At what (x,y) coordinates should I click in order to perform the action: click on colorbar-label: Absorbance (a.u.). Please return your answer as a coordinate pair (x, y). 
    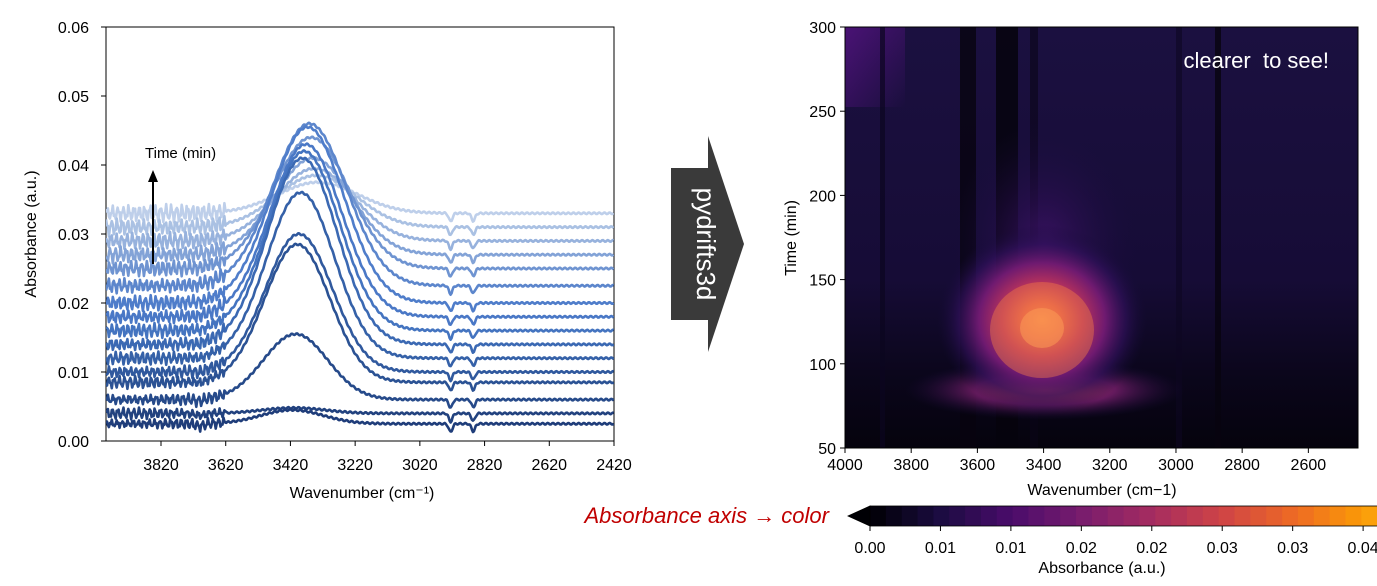
    Looking at the image, I should click on (1101, 568).